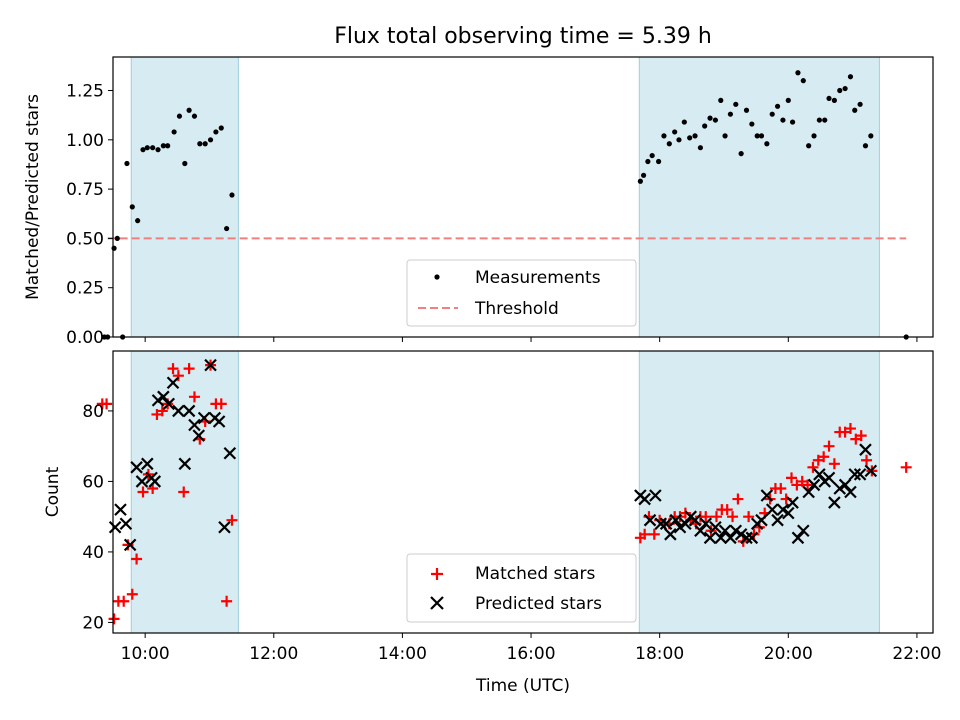  What do you see at coordinates (659, 654) in the screenshot?
I see `x-tick-label: 18:00` at bounding box center [659, 654].